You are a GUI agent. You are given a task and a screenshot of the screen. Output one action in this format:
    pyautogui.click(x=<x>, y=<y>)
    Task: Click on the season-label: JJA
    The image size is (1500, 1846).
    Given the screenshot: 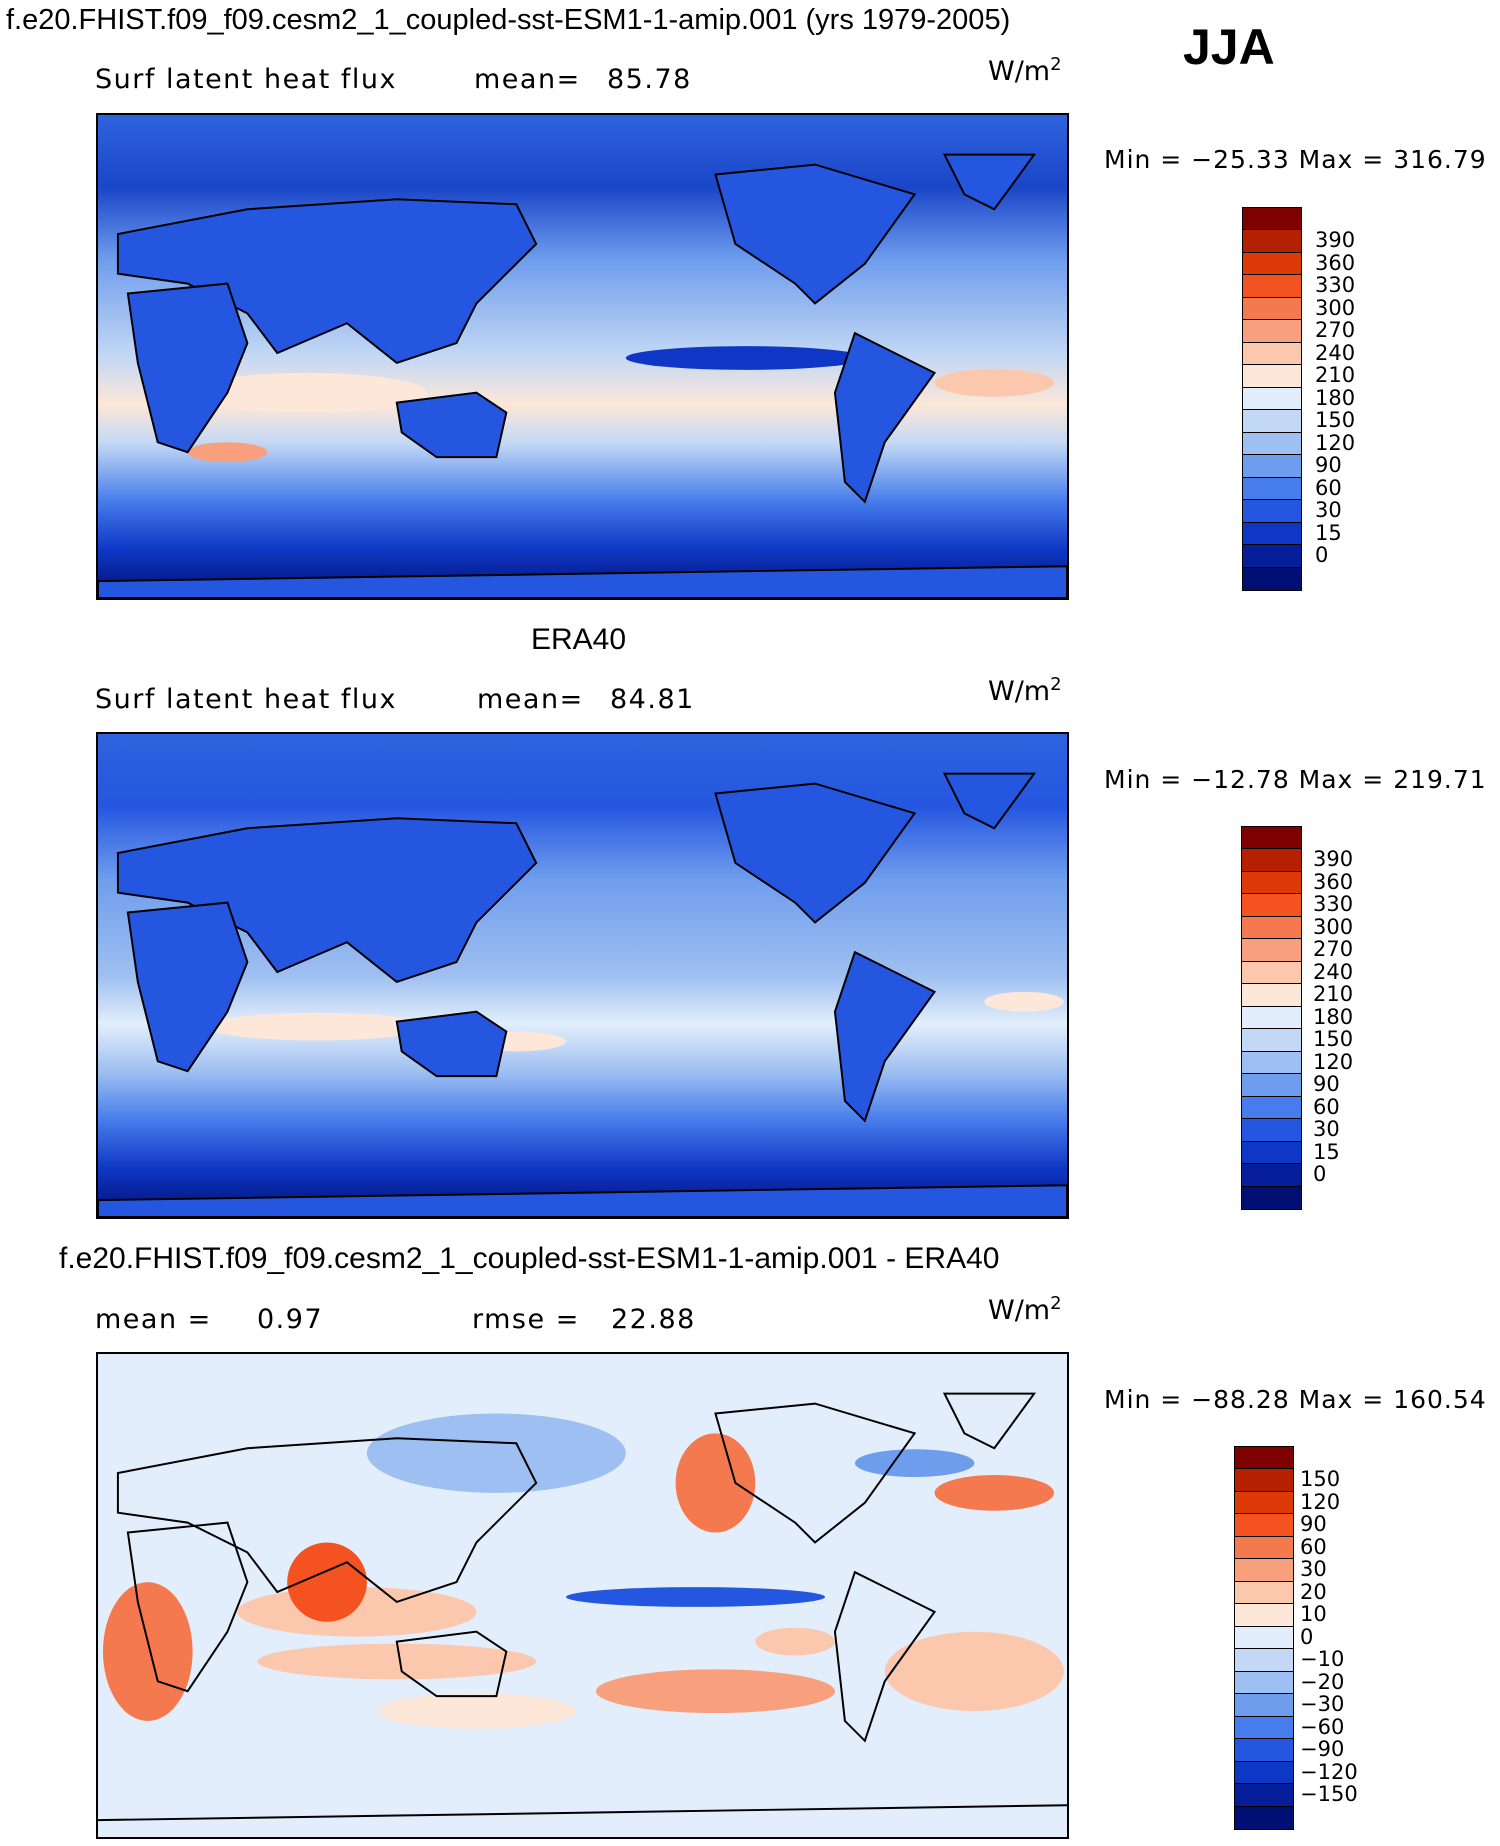 What is the action you would take?
    pyautogui.click(x=1229, y=47)
    